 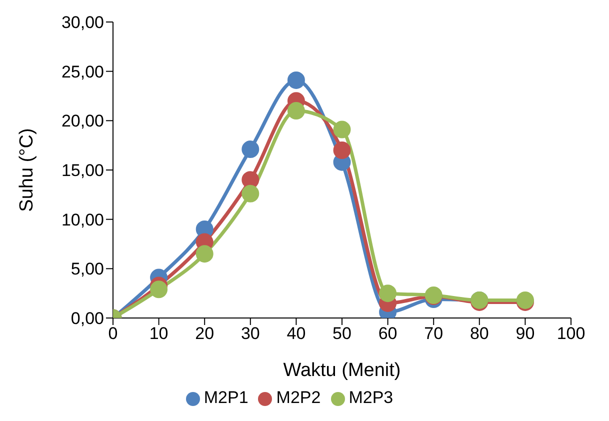 What do you see at coordinates (82, 72) in the screenshot?
I see `y-tick-label: 25,00` at bounding box center [82, 72].